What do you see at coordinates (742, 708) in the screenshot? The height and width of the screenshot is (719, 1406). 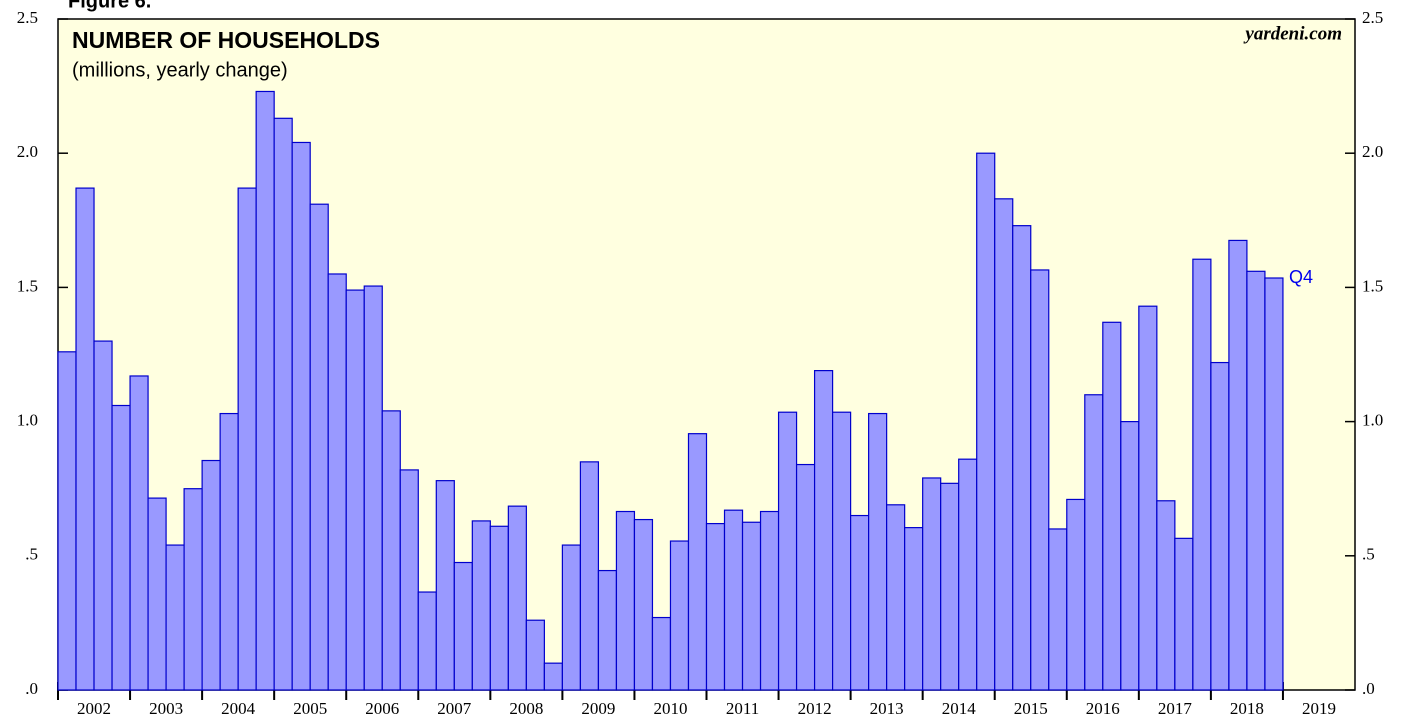 I see `x-tick-label: 2011` at bounding box center [742, 708].